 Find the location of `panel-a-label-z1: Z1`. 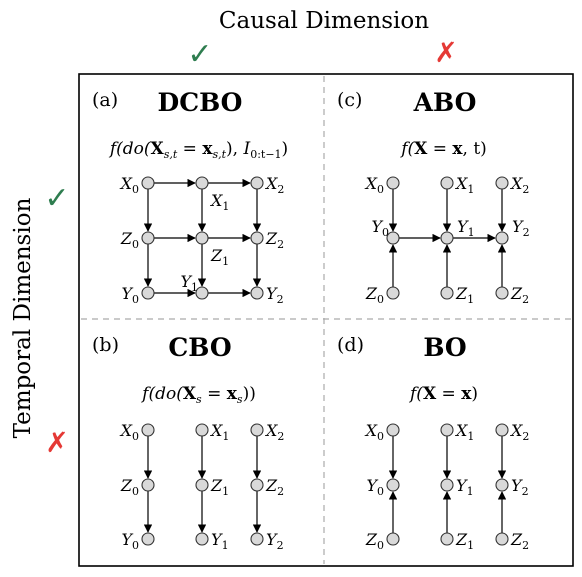

panel-a-label-z1: Z1 is located at coordinates (219, 257).